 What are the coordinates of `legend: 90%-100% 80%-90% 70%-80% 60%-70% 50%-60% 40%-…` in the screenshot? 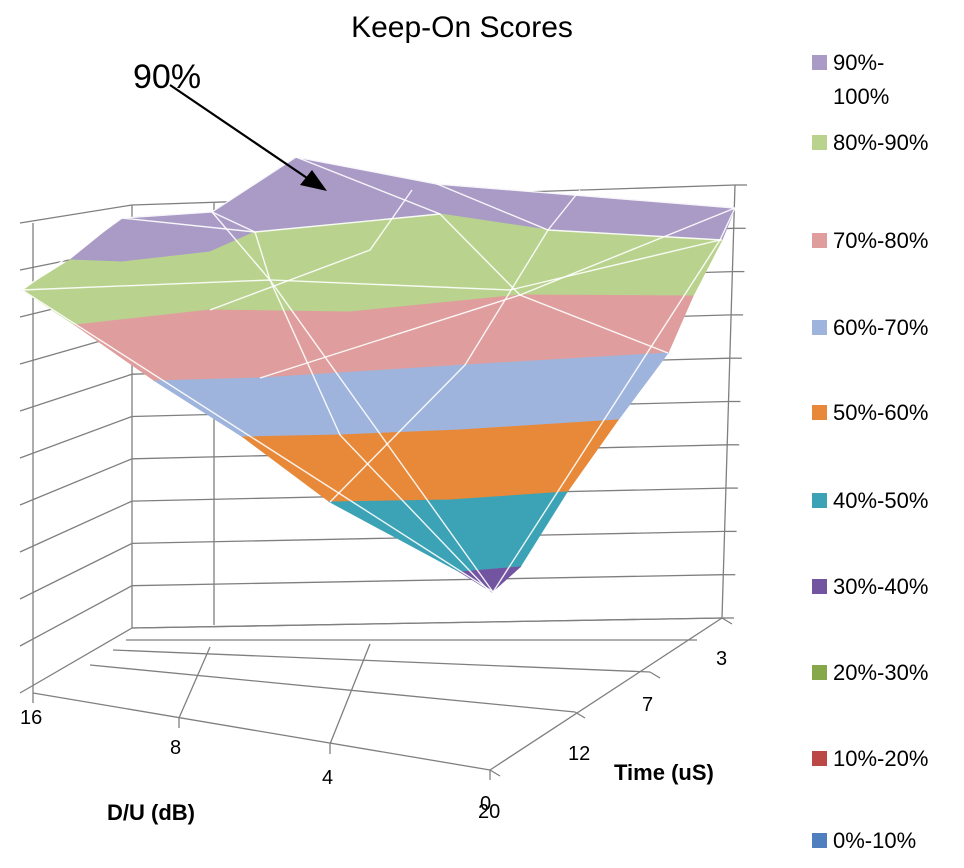 It's located at (870, 451).